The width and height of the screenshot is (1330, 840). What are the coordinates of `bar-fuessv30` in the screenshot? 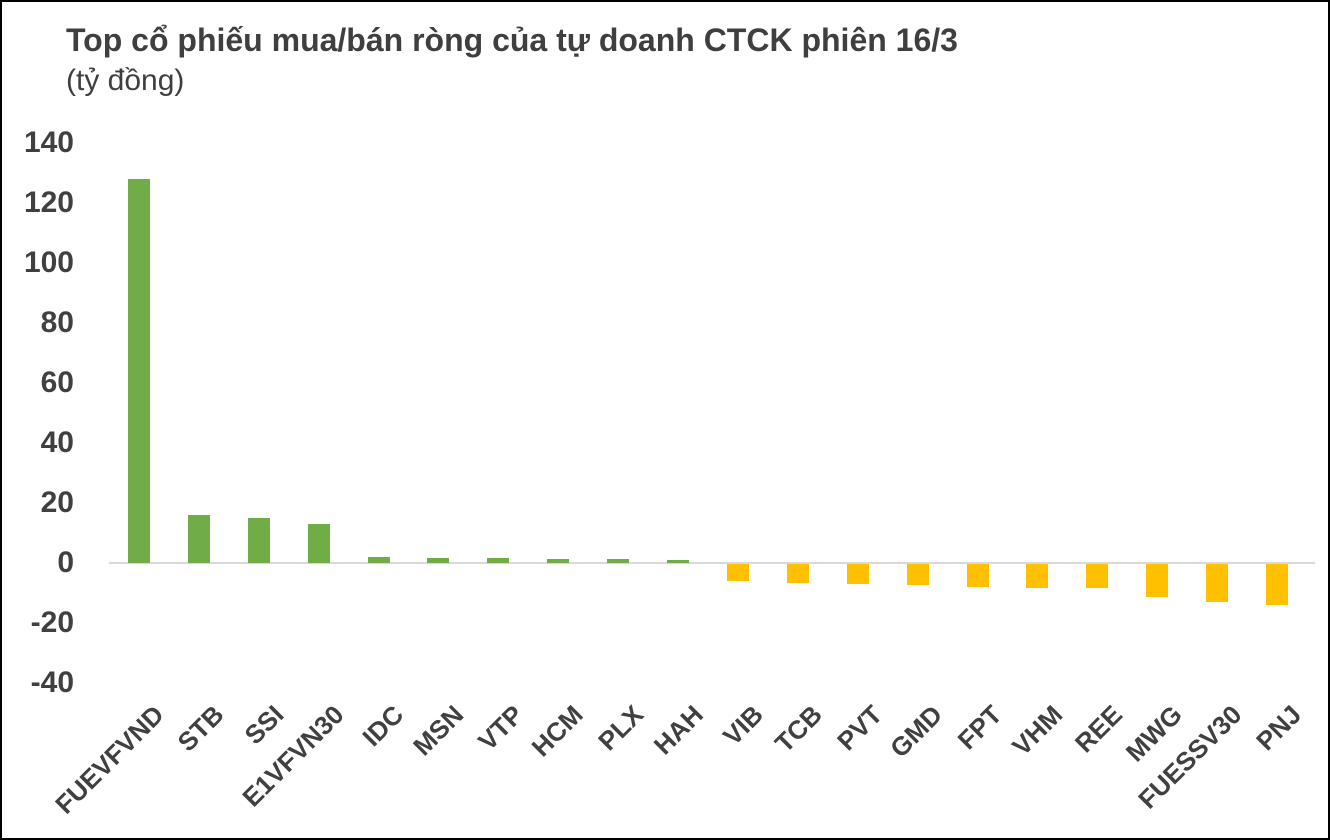 It's located at (1217, 583).